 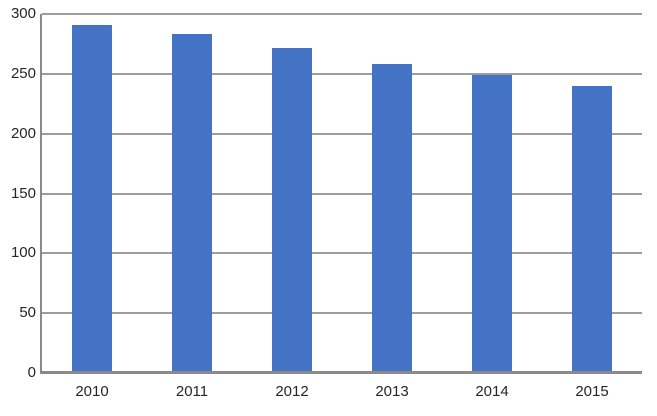 I want to click on y-tick-label: 300, so click(x=23, y=13).